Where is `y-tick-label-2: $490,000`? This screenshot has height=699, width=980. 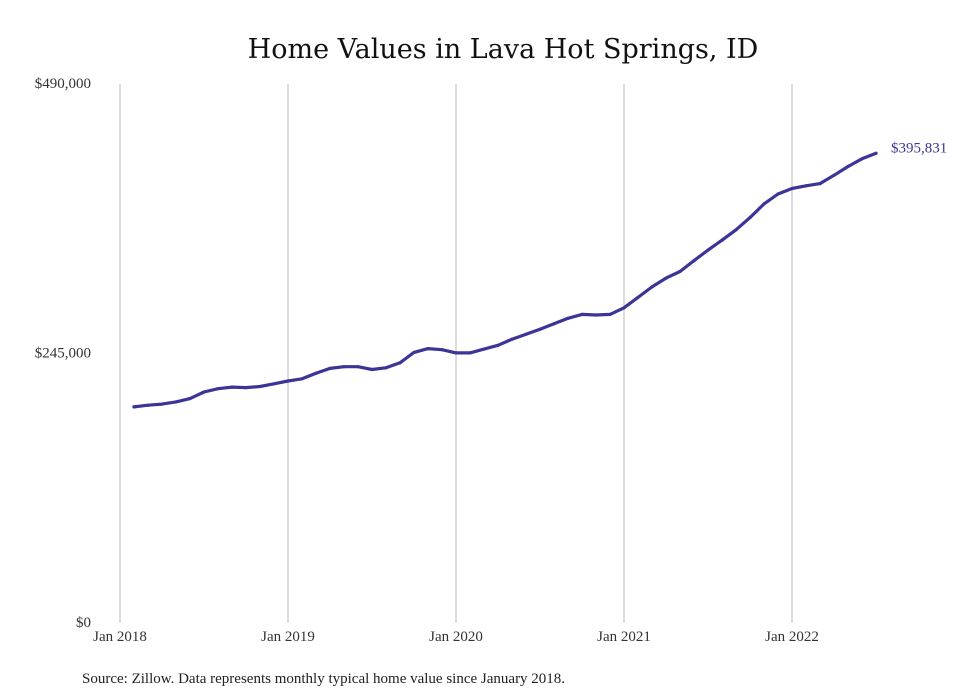 y-tick-label-2: $490,000 is located at coordinates (63, 84).